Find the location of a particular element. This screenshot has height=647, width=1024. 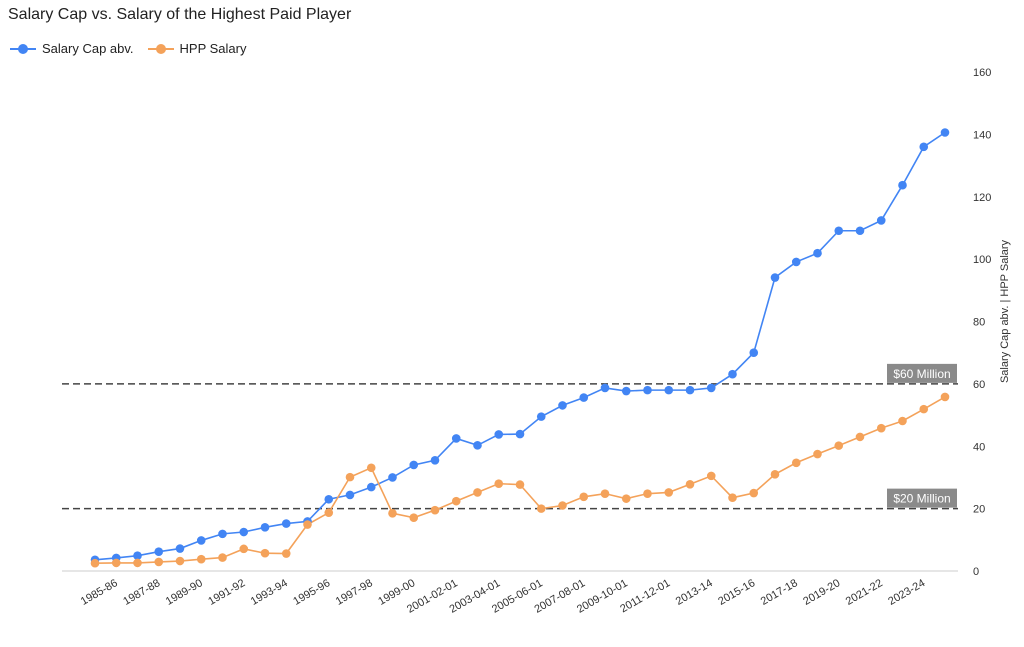

x-tick-label: 2017-18 is located at coordinates (779, 592).